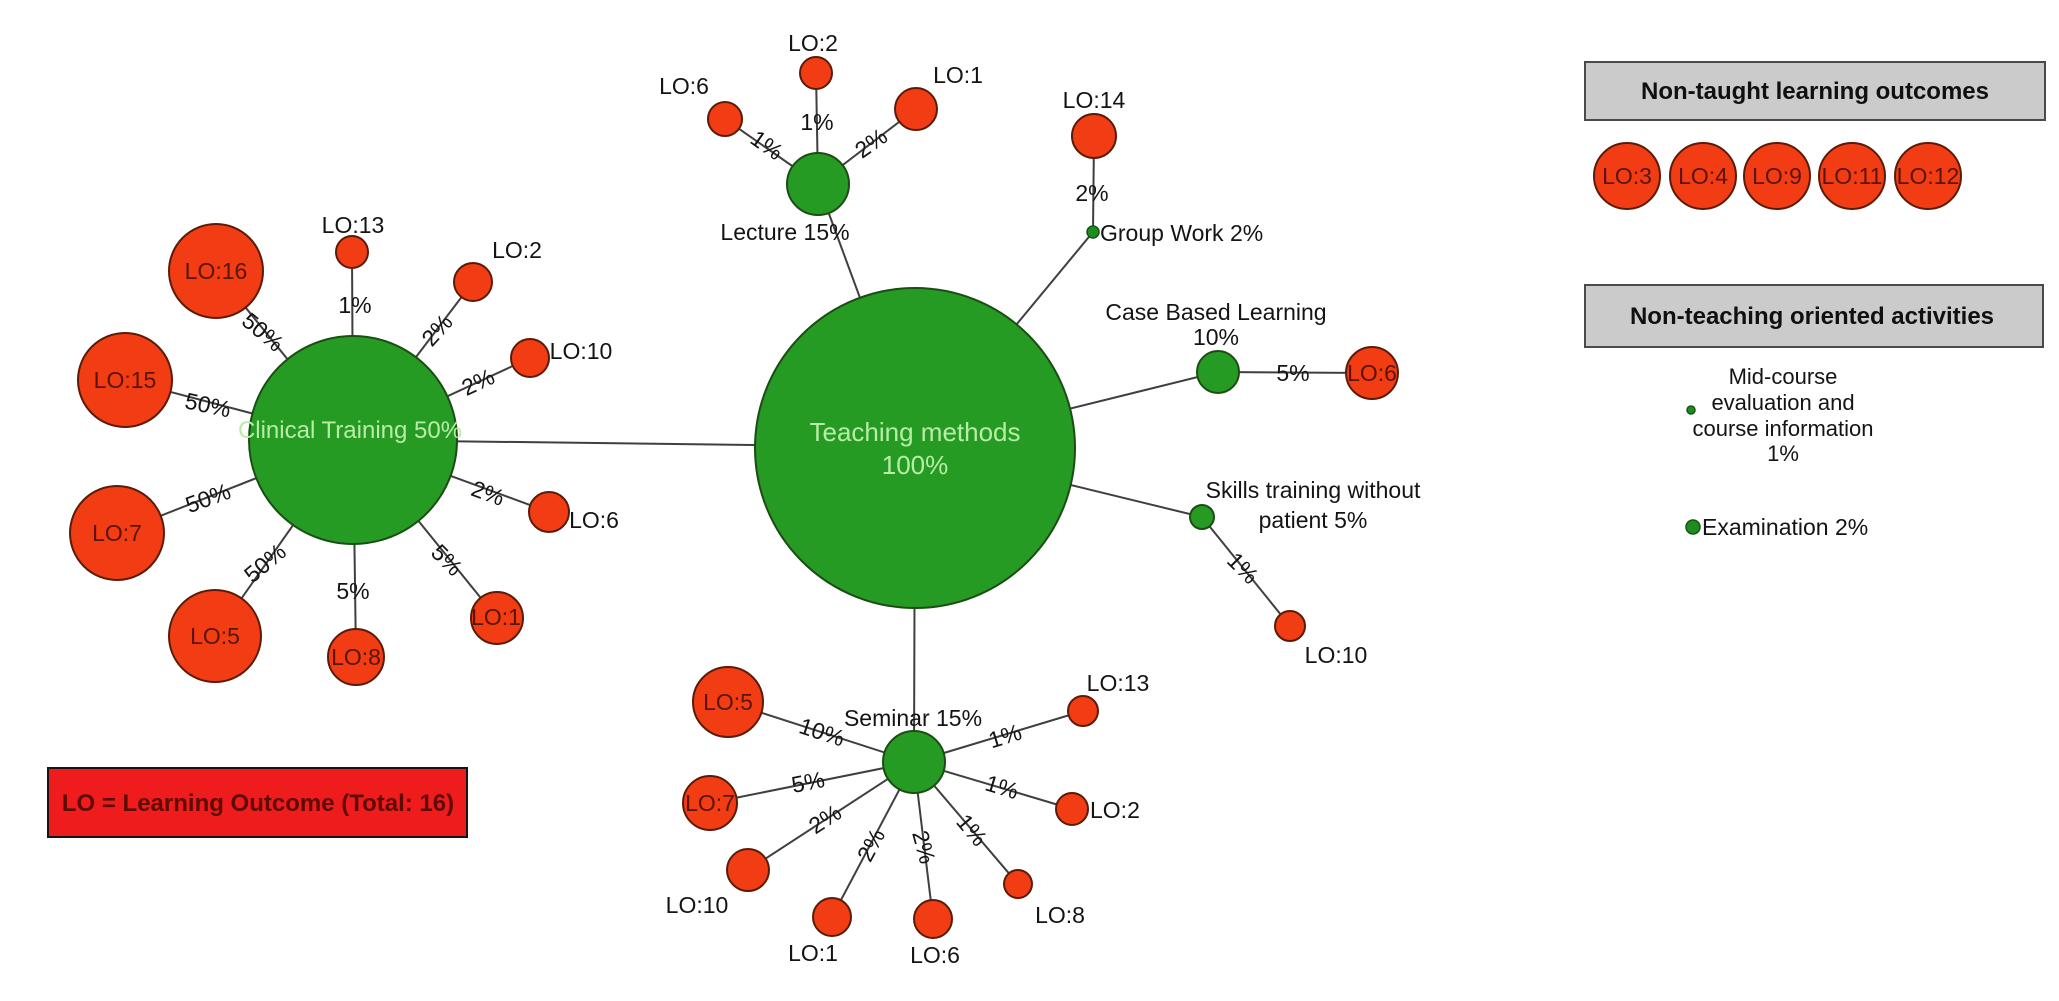 This screenshot has width=2059, height=1001. I want to click on casebased-lo6-label: LO:6, so click(1372, 373).